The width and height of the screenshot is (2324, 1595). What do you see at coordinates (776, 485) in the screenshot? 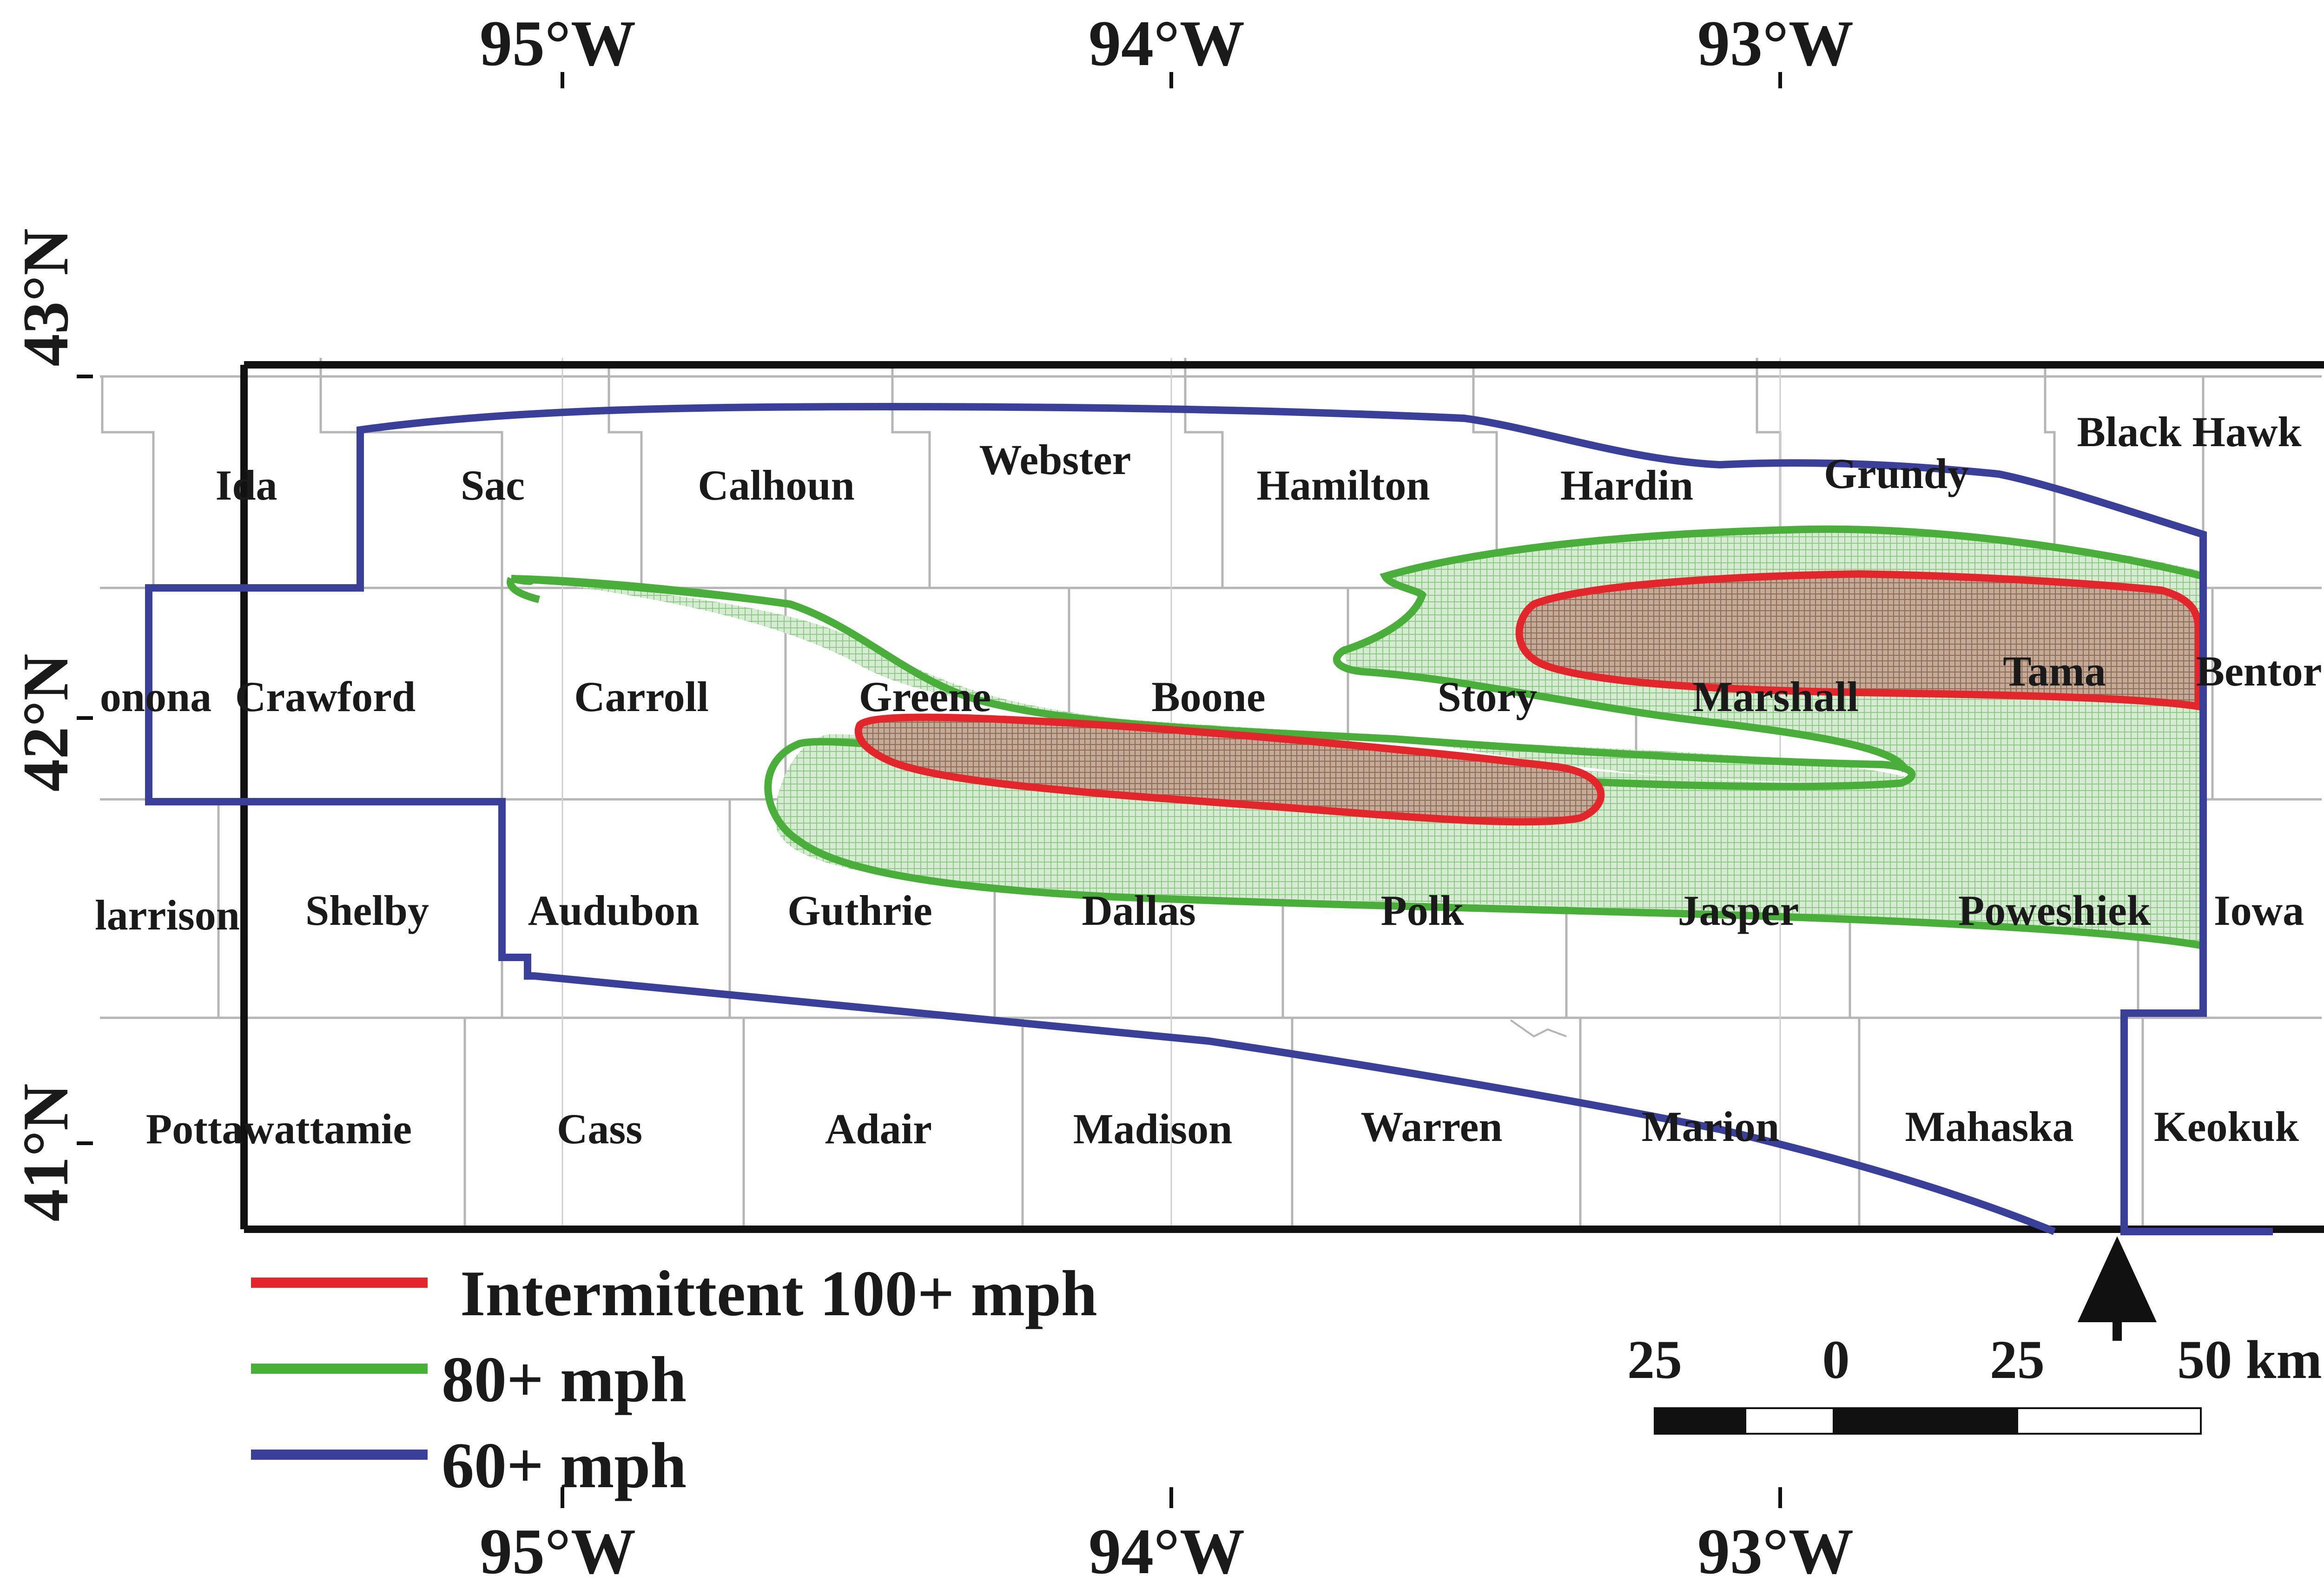
I see `county-label: Calhoun` at bounding box center [776, 485].